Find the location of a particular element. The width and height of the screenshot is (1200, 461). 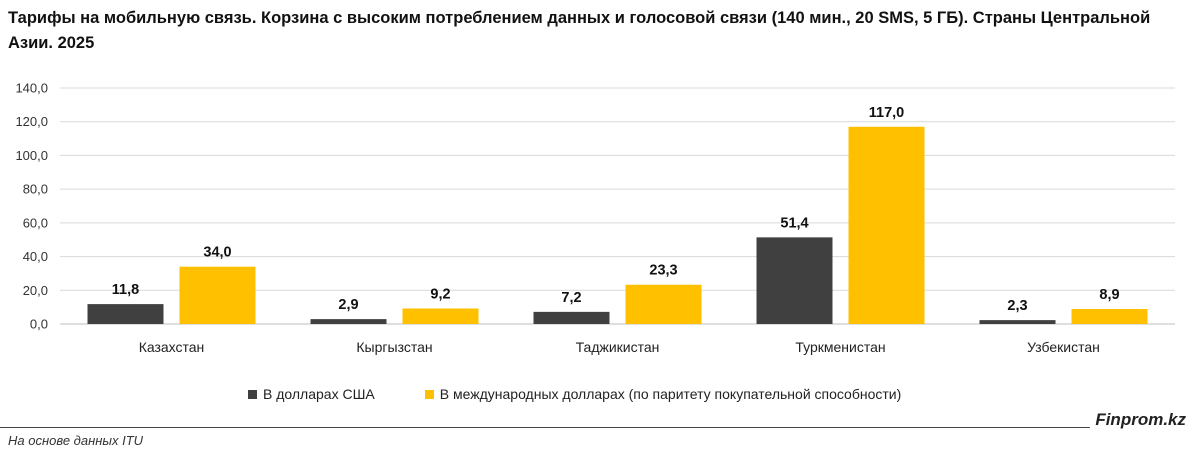

data-label: 23,3 is located at coordinates (663, 271).